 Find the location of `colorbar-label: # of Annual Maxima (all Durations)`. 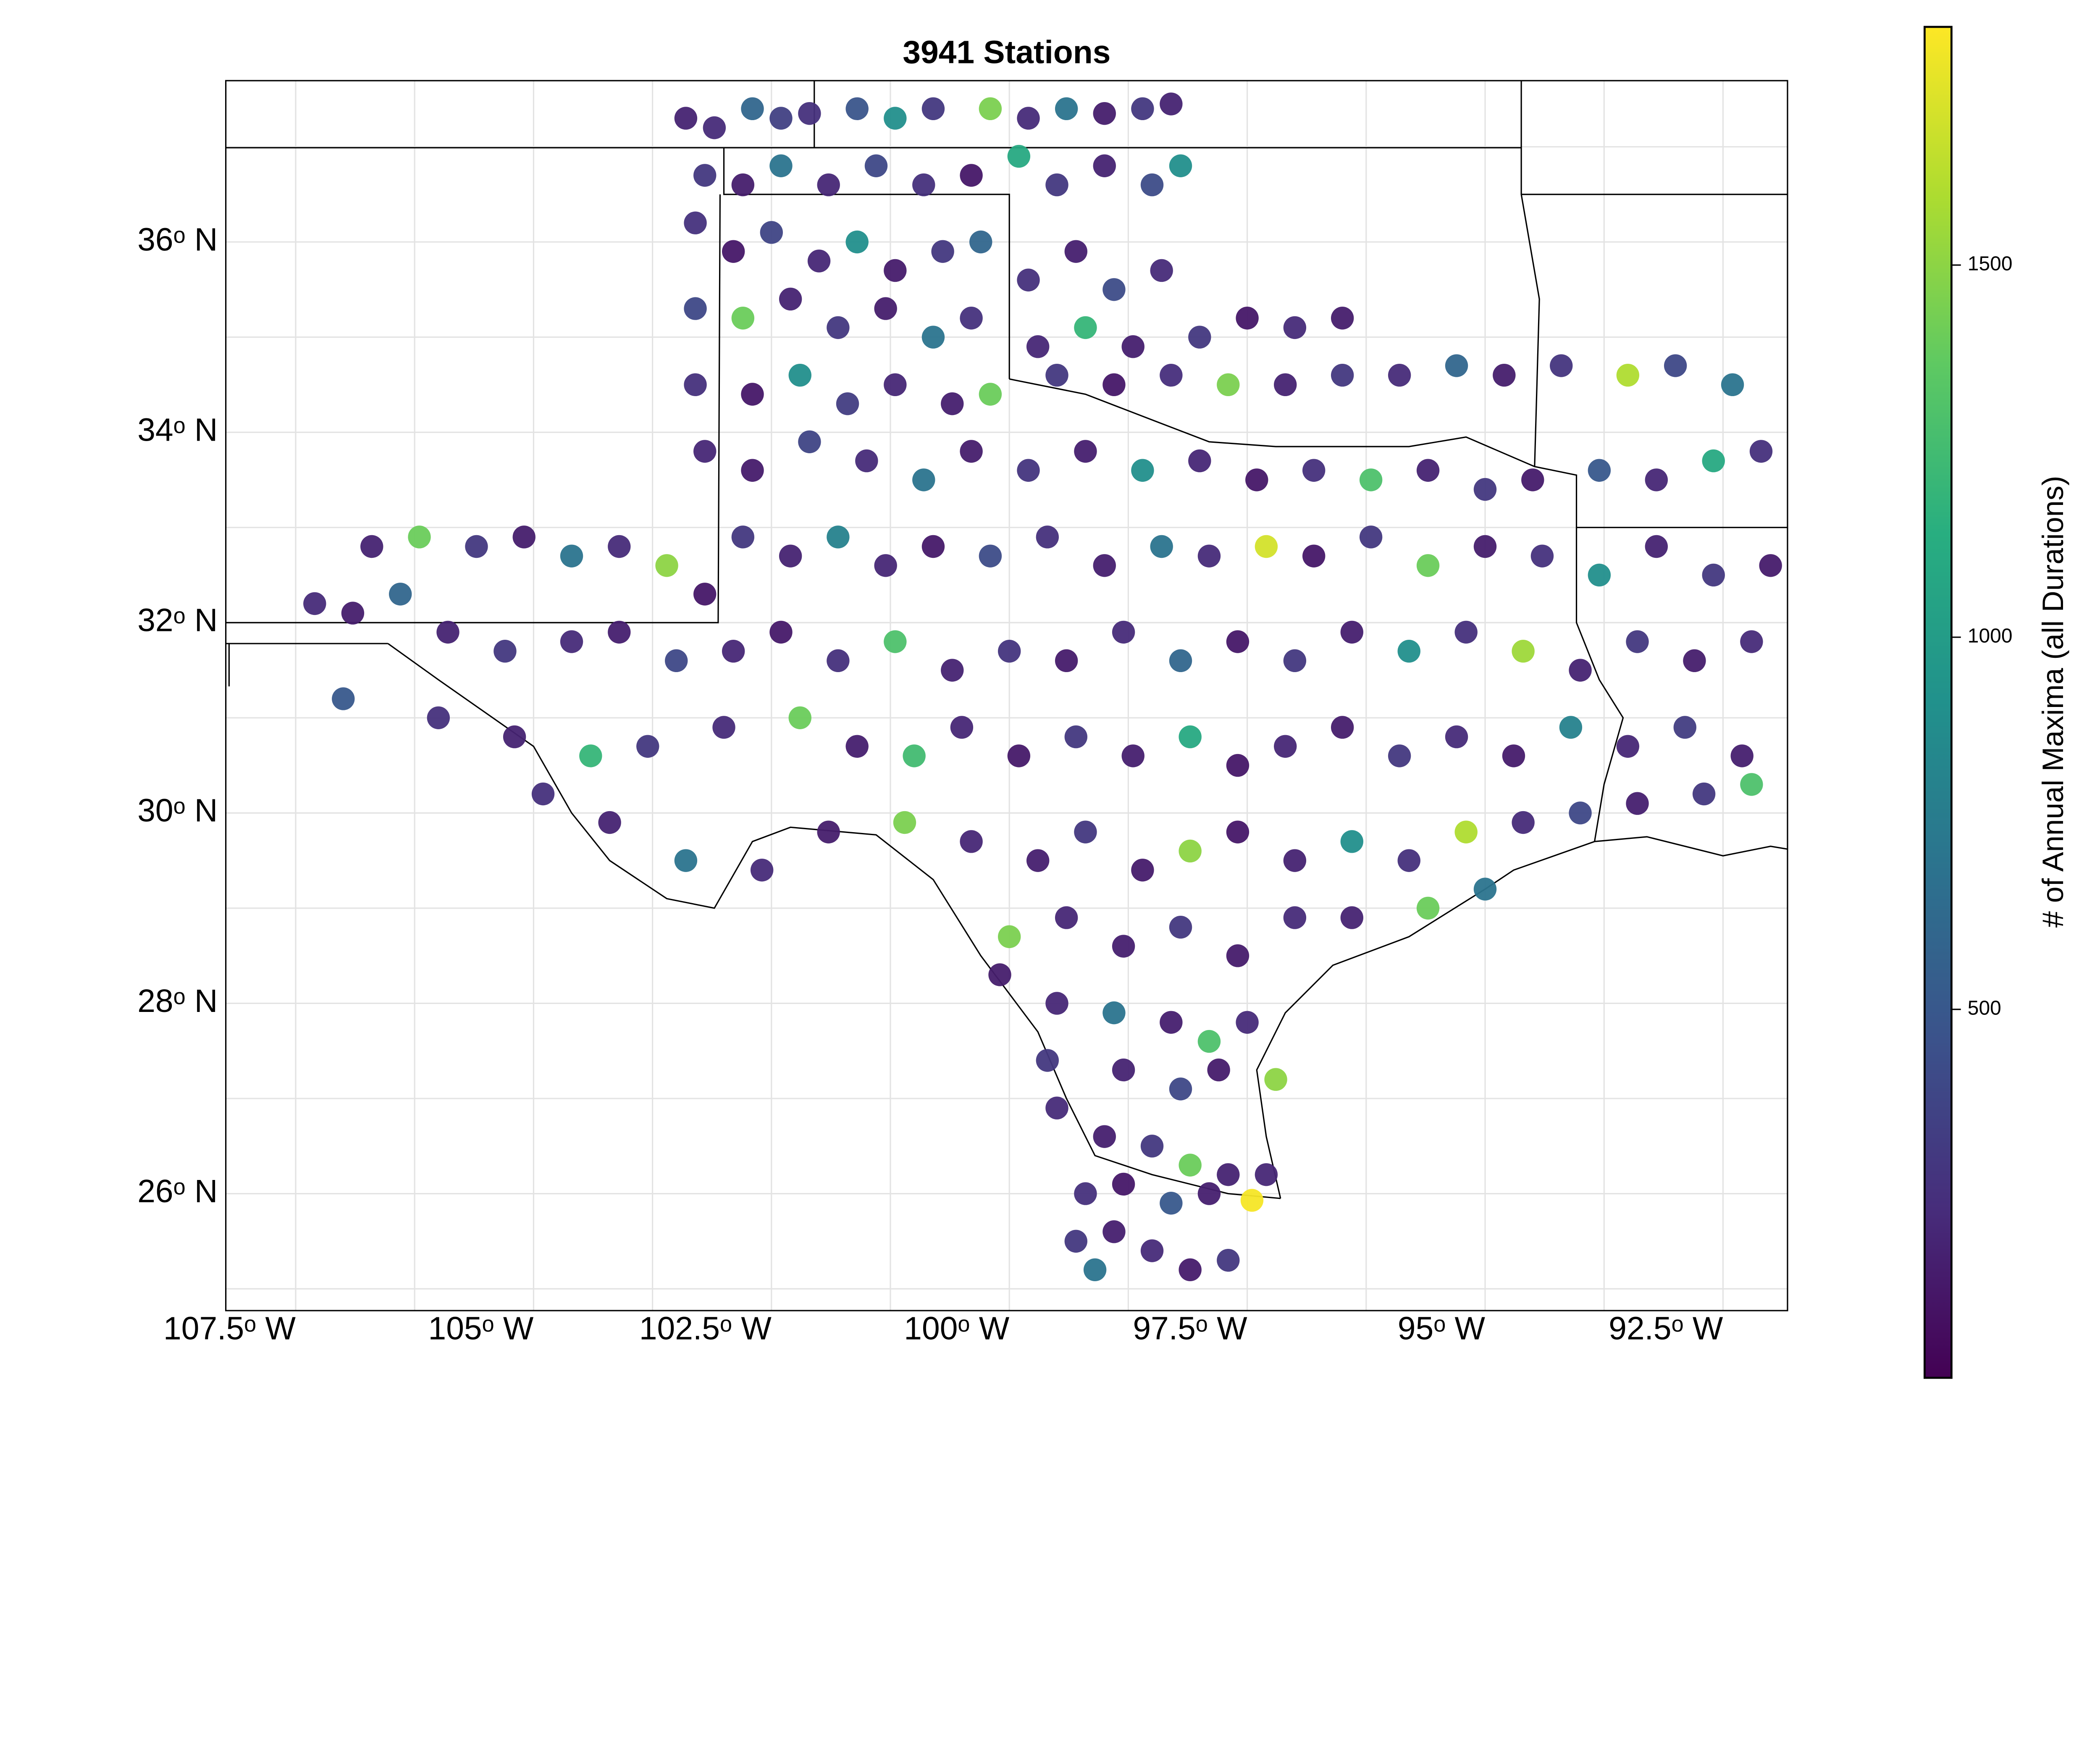

colorbar-label: # of Annual Maxima (all Durations) is located at coordinates (2052, 702).